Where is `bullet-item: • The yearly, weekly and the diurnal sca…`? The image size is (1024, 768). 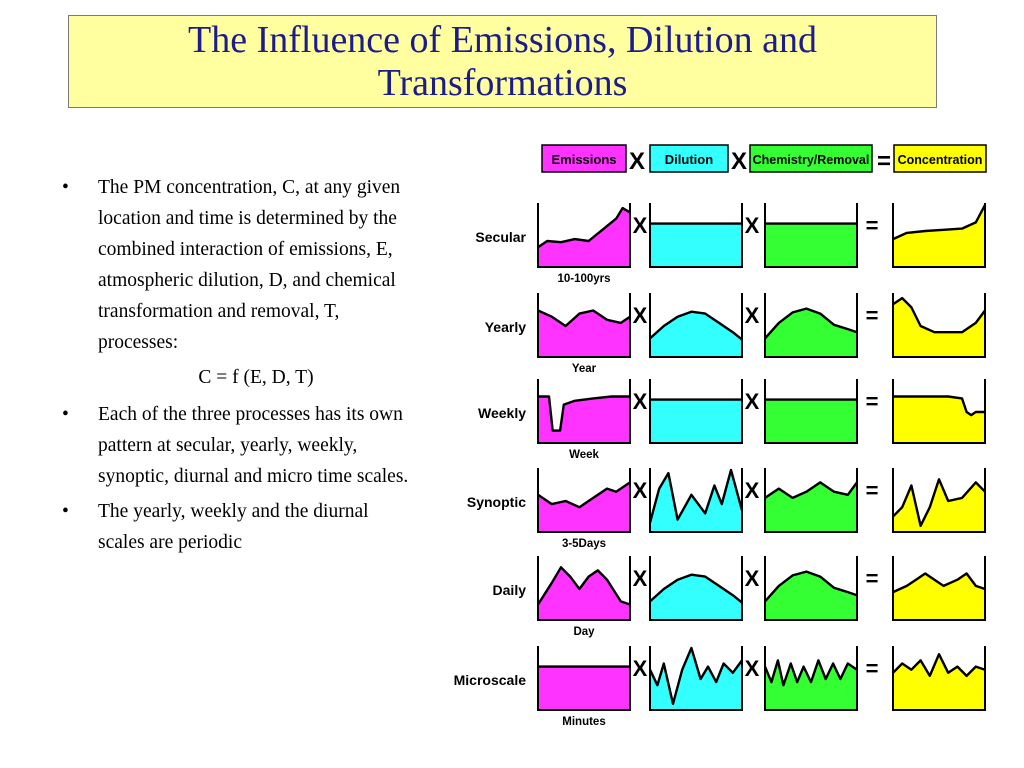
bullet-item: • The yearly, weekly and the diurnal sca… is located at coordinates (238, 527).